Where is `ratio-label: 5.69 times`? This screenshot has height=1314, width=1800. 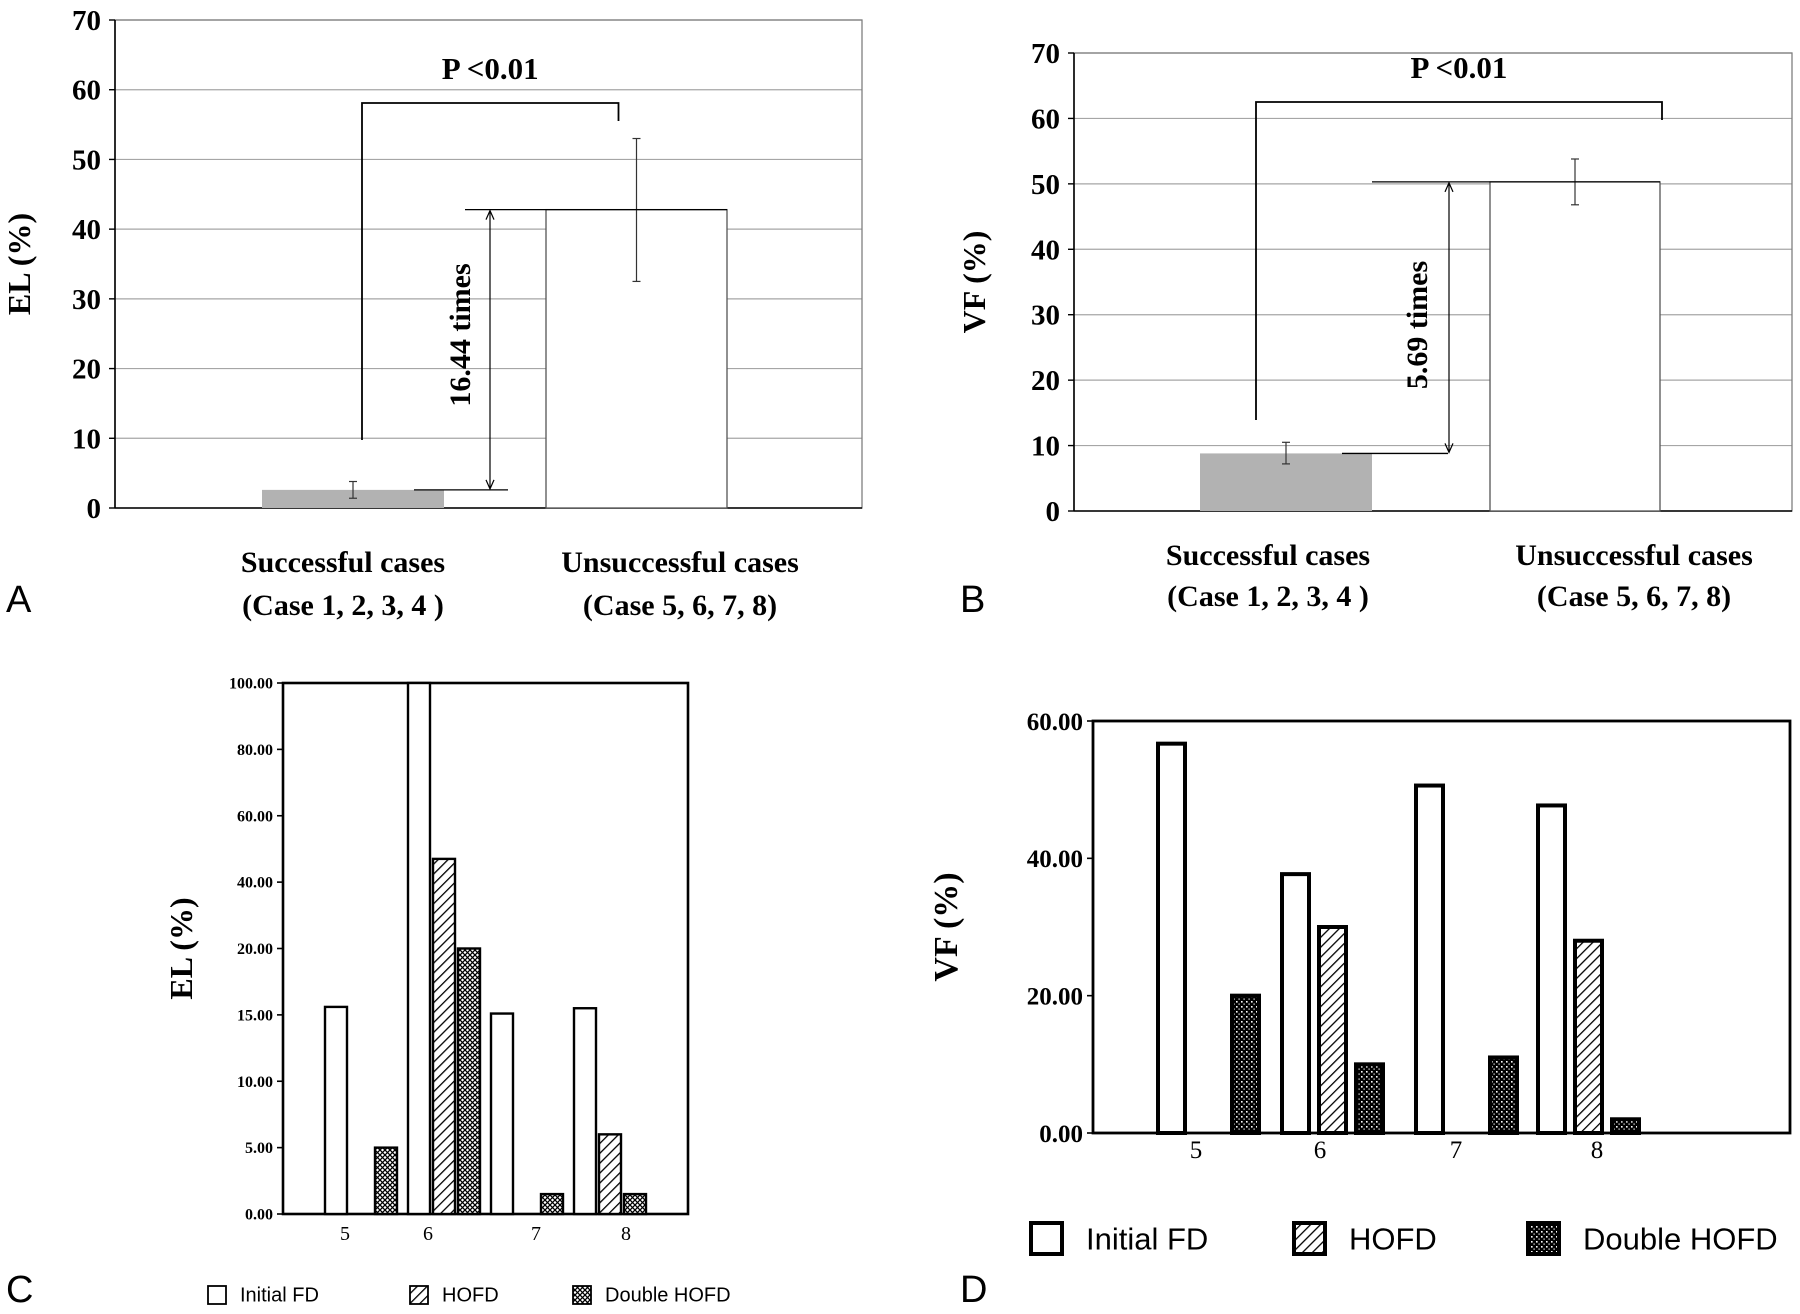 ratio-label: 5.69 times is located at coordinates (1417, 325).